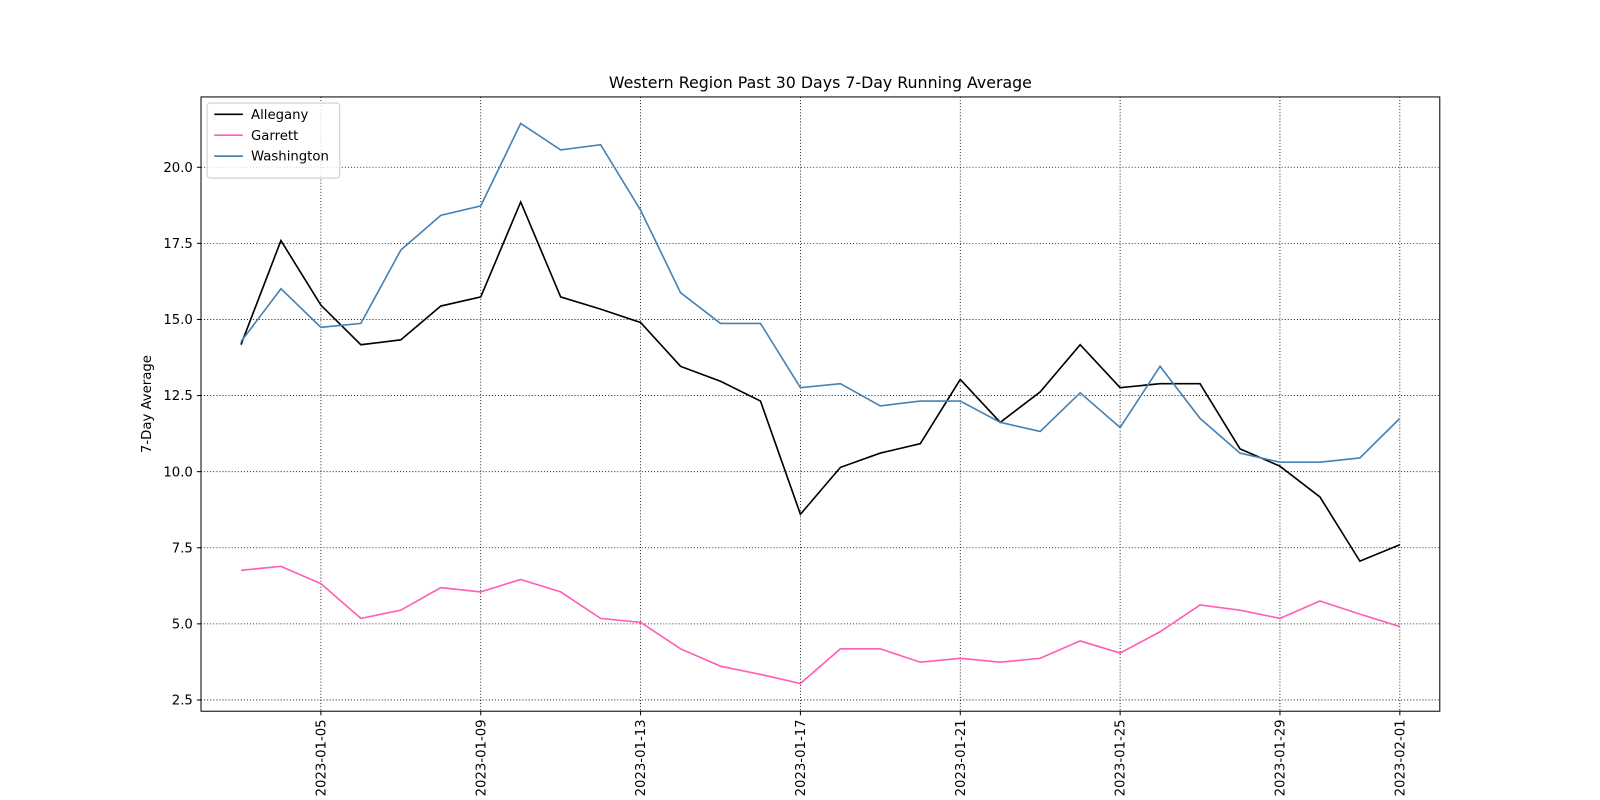 The height and width of the screenshot is (800, 1600). Describe the element at coordinates (178, 244) in the screenshot. I see `y-tick-label: 17.5` at that location.